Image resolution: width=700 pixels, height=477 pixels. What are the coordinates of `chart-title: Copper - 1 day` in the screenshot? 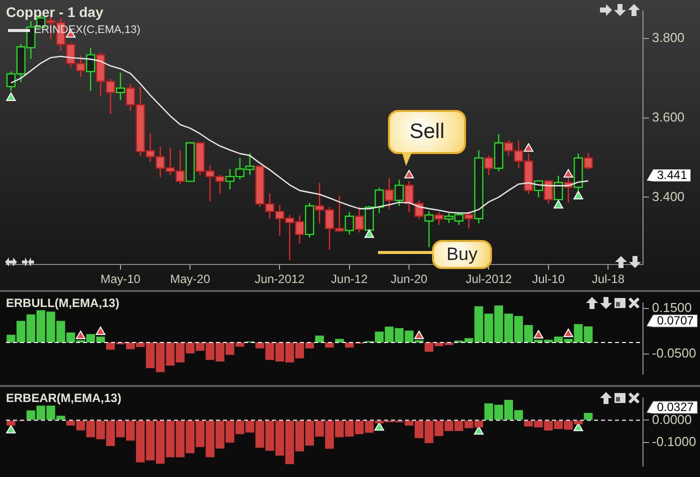 It's located at (55, 12).